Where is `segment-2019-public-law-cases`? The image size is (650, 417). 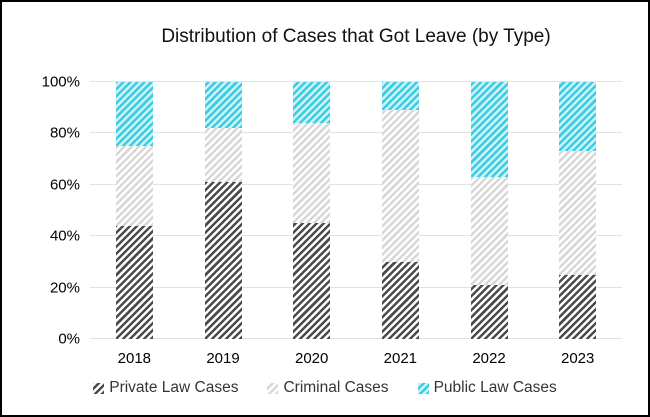
segment-2019-public-law-cases is located at coordinates (223, 105).